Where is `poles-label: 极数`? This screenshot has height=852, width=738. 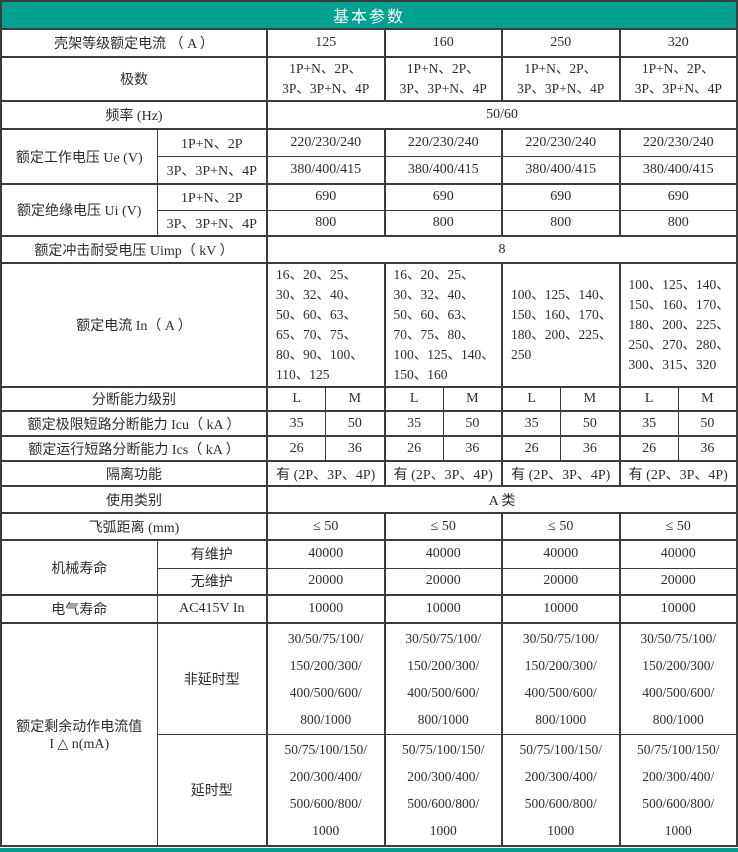
poles-label: 极数 is located at coordinates (134, 79).